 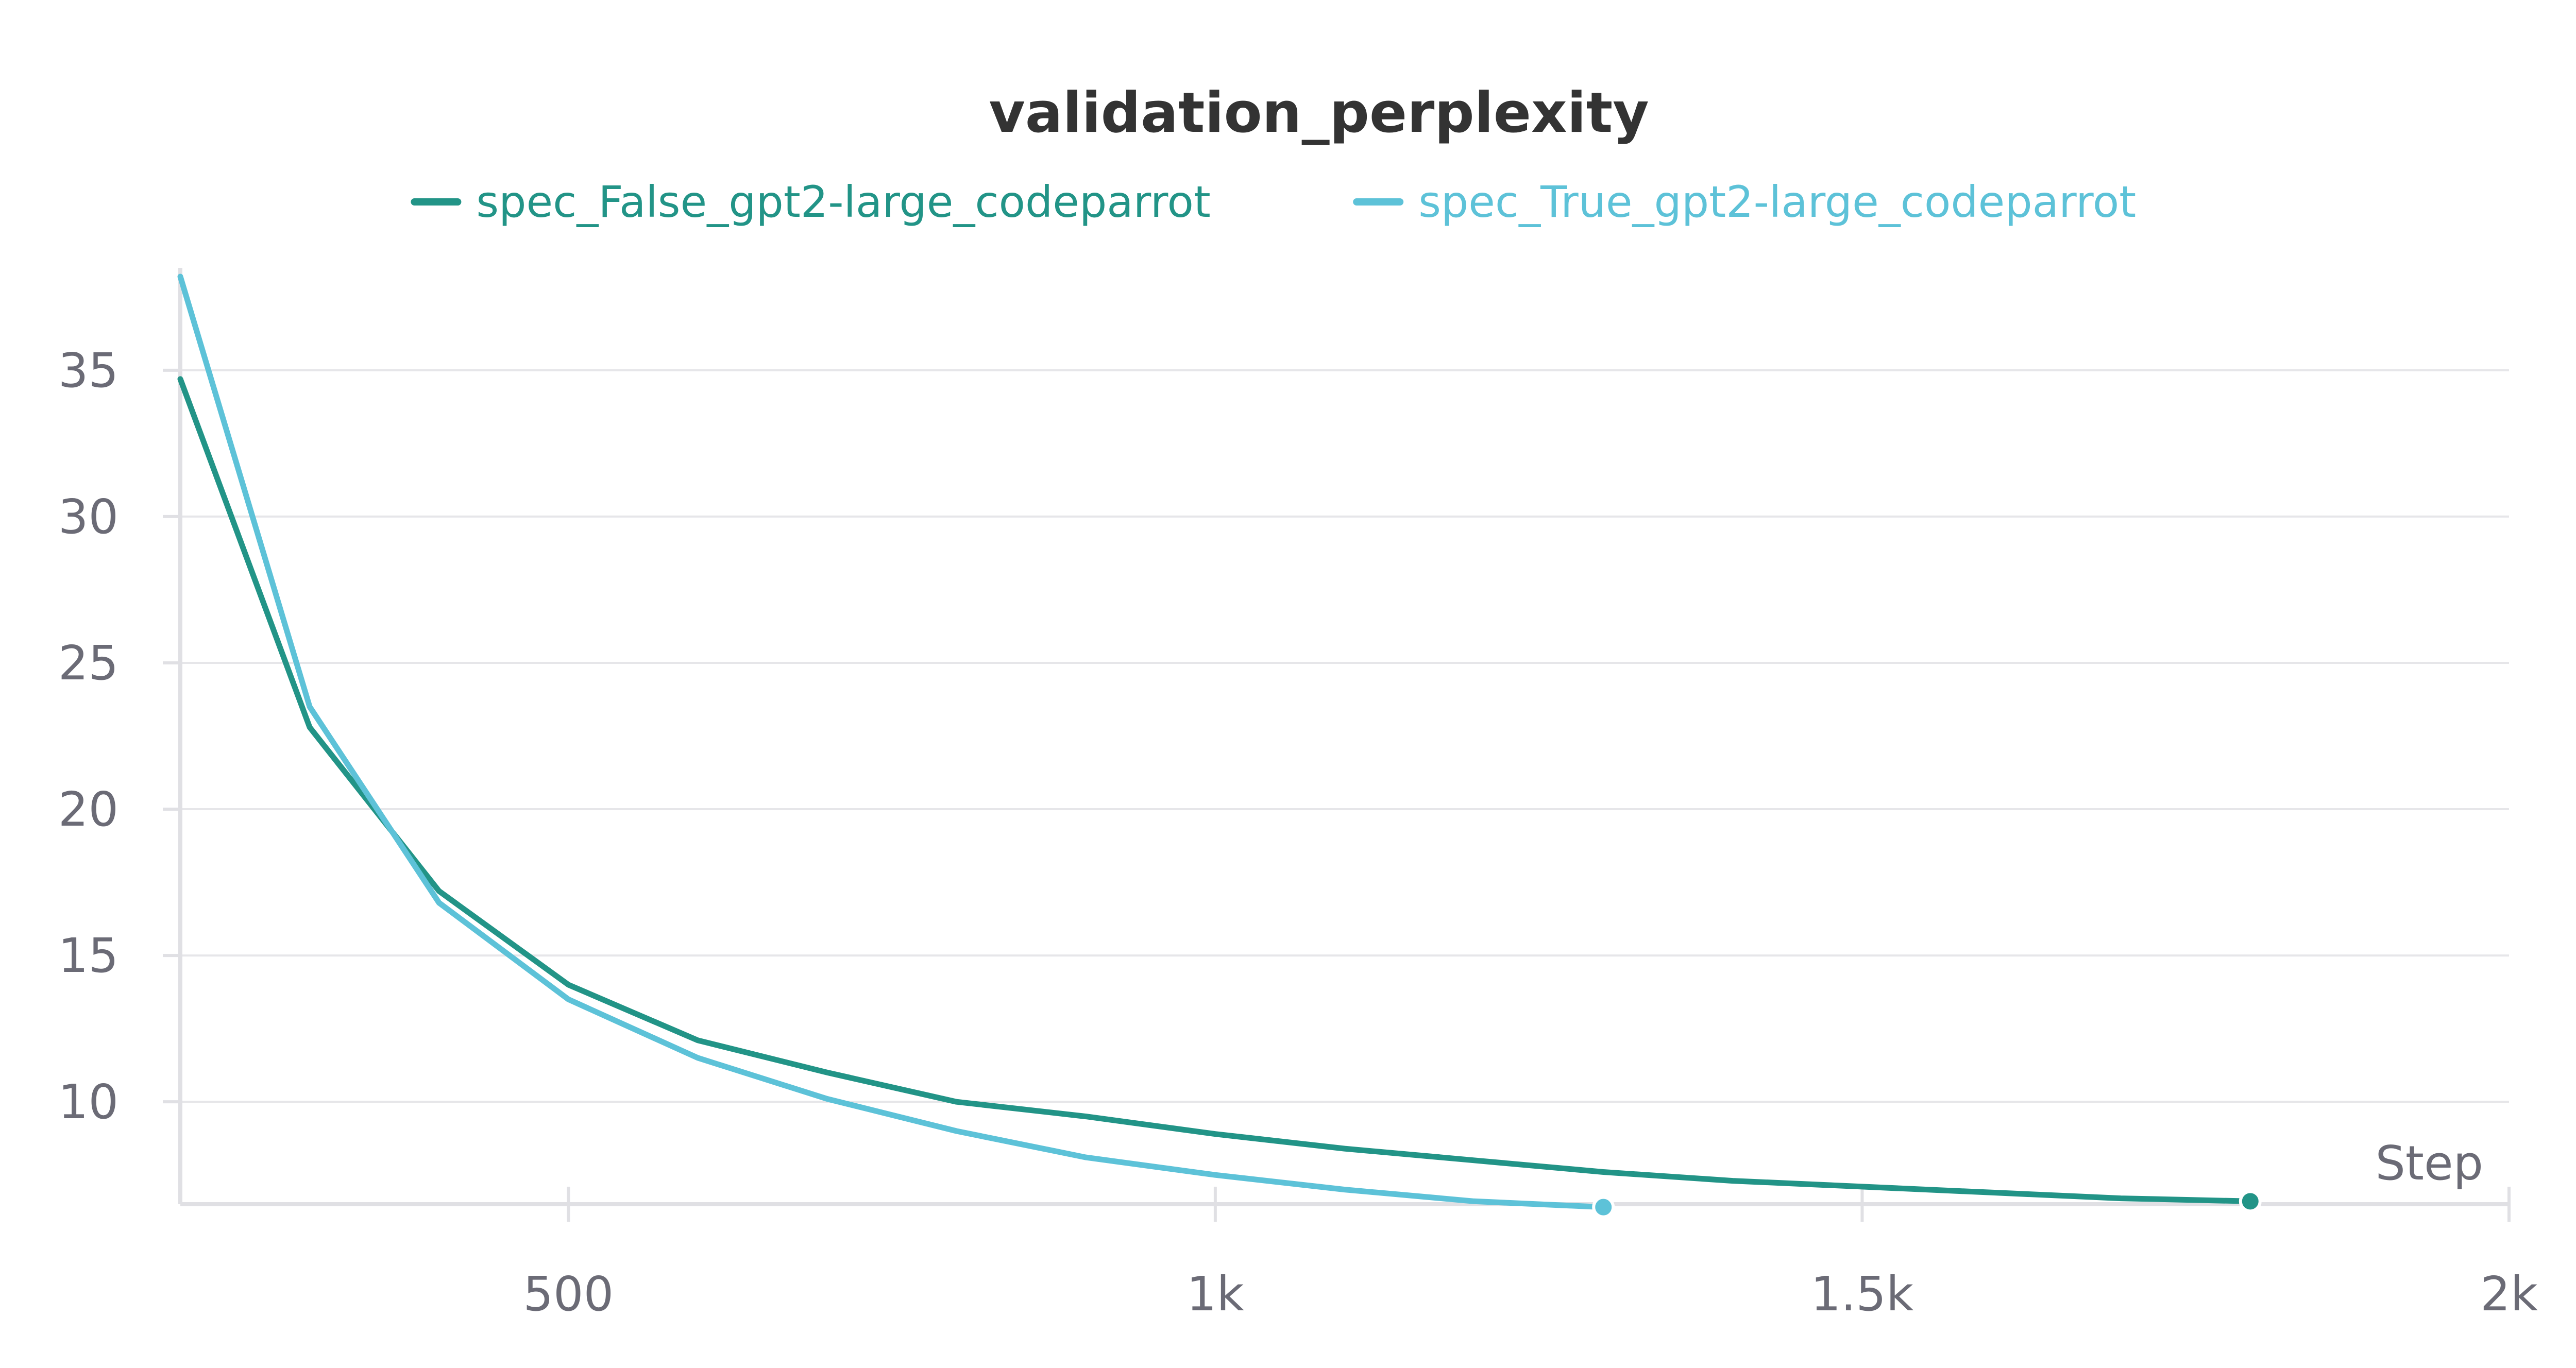 I want to click on y-tick-label: 25, so click(x=88, y=663).